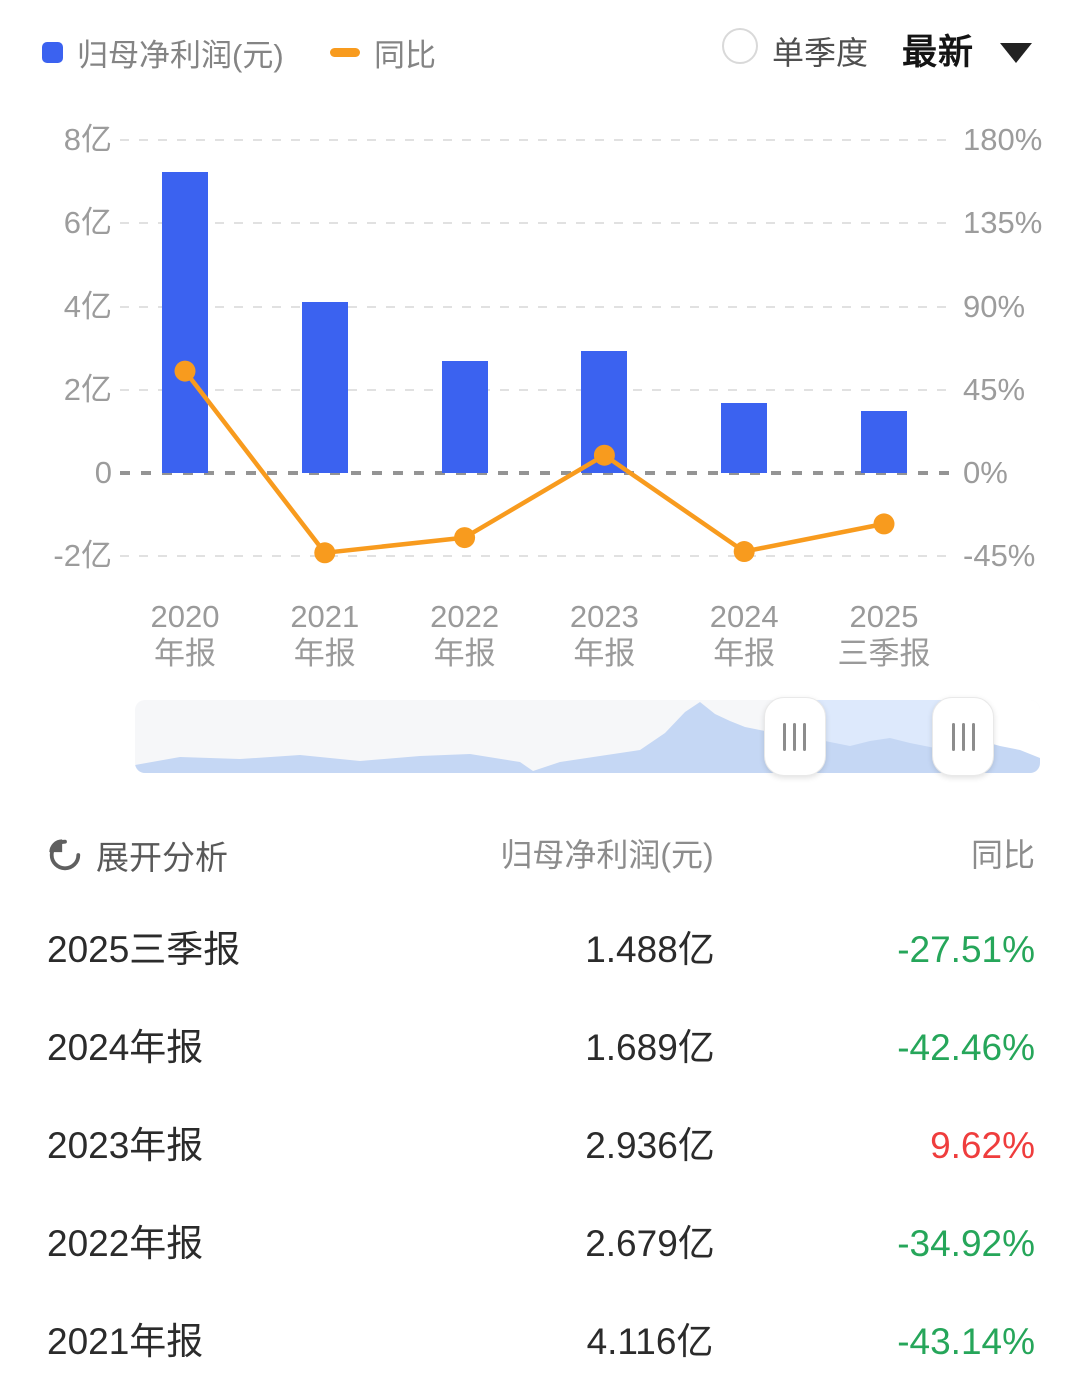 This screenshot has height=1386, width=1080. I want to click on dropdown-selected-value: 最新, so click(938, 52).